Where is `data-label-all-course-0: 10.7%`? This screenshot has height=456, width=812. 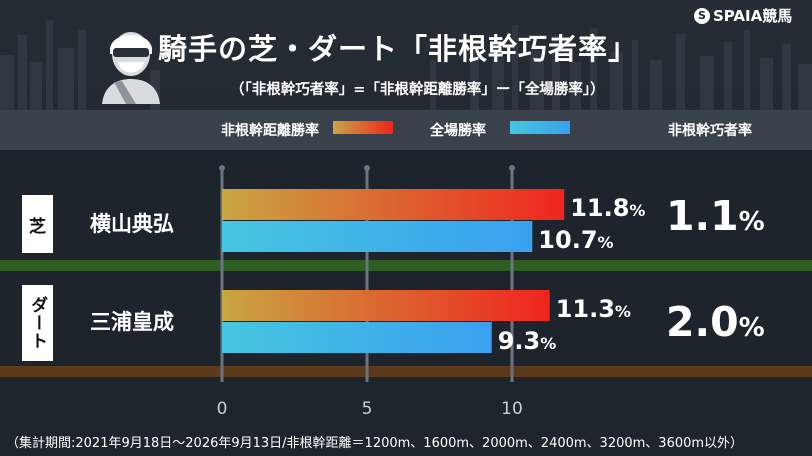
data-label-all-course-0: 10.7% is located at coordinates (575, 240).